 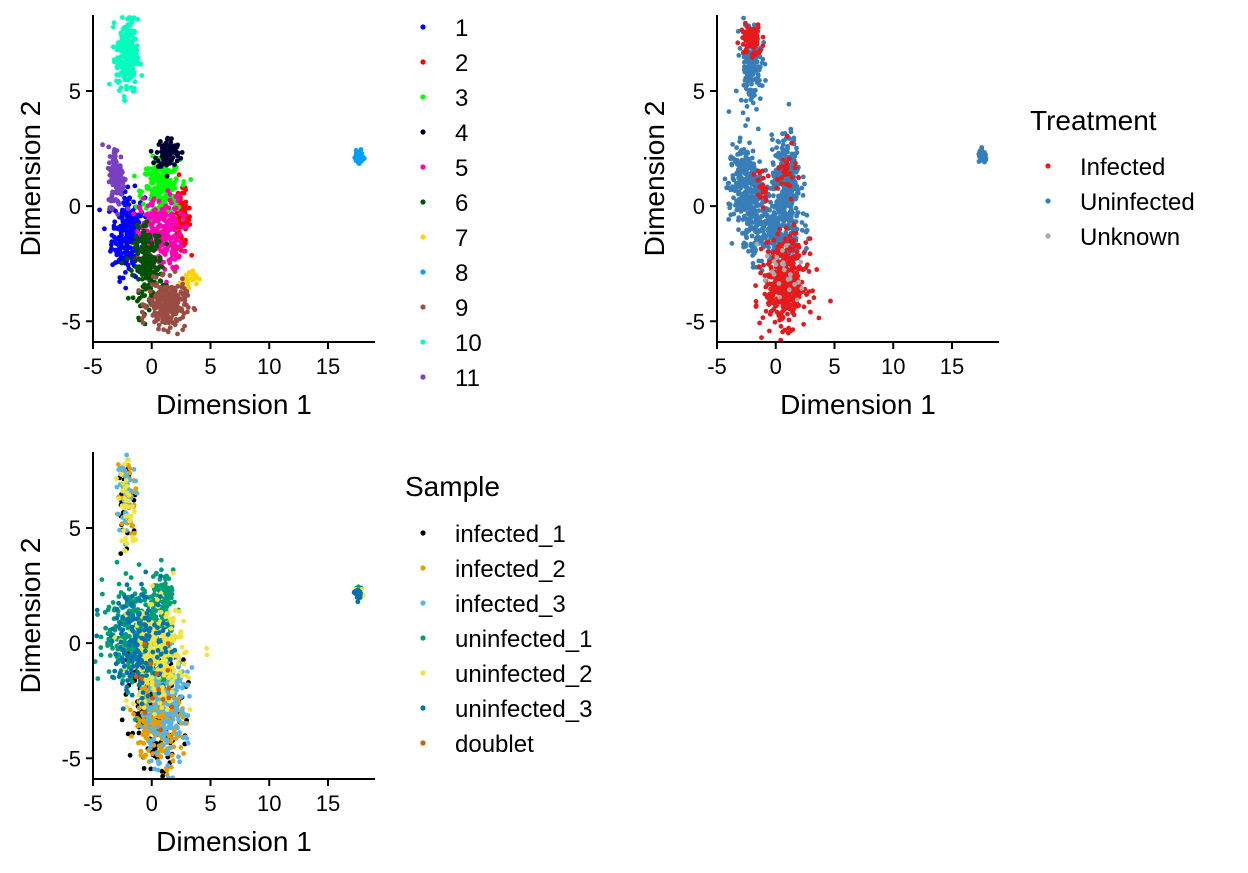 I want to click on scatter-points, so click(x=229, y=616).